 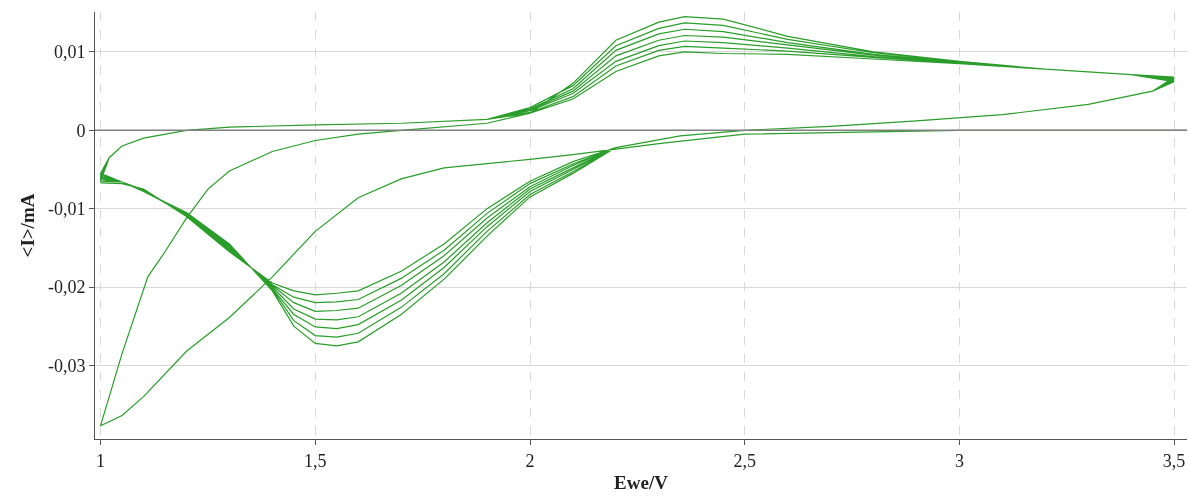 I want to click on x-tick-label: 3,5, so click(x=1174, y=460).